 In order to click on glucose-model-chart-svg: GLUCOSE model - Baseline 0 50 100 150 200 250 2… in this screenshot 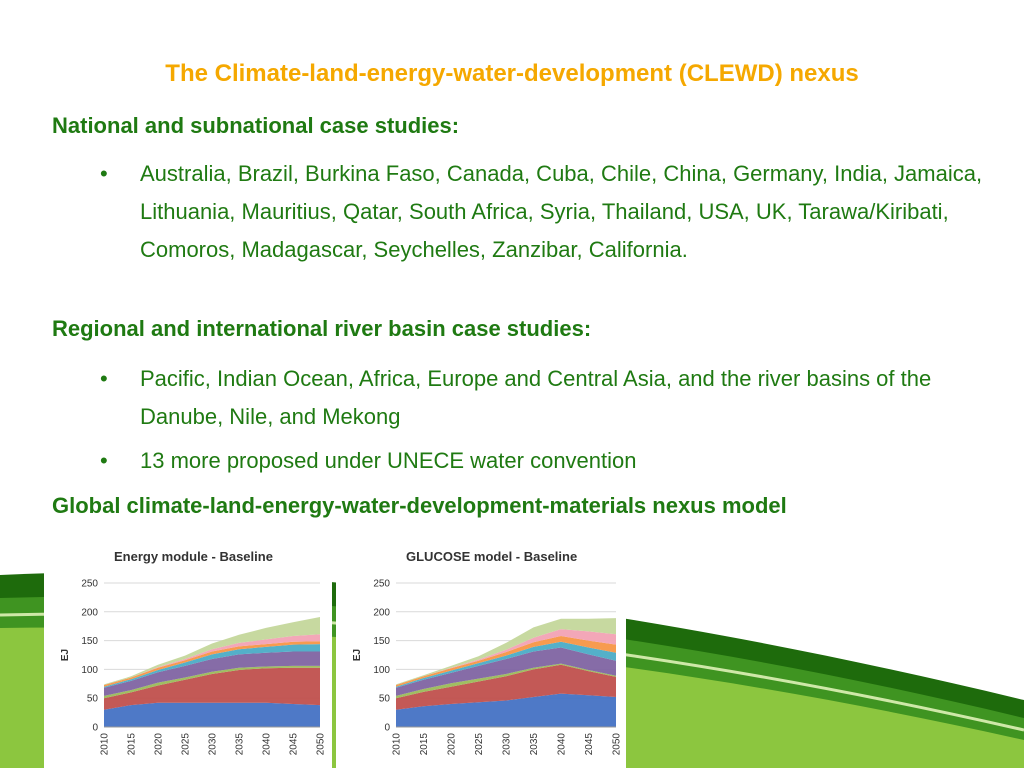, I will do `click(481, 651)`.